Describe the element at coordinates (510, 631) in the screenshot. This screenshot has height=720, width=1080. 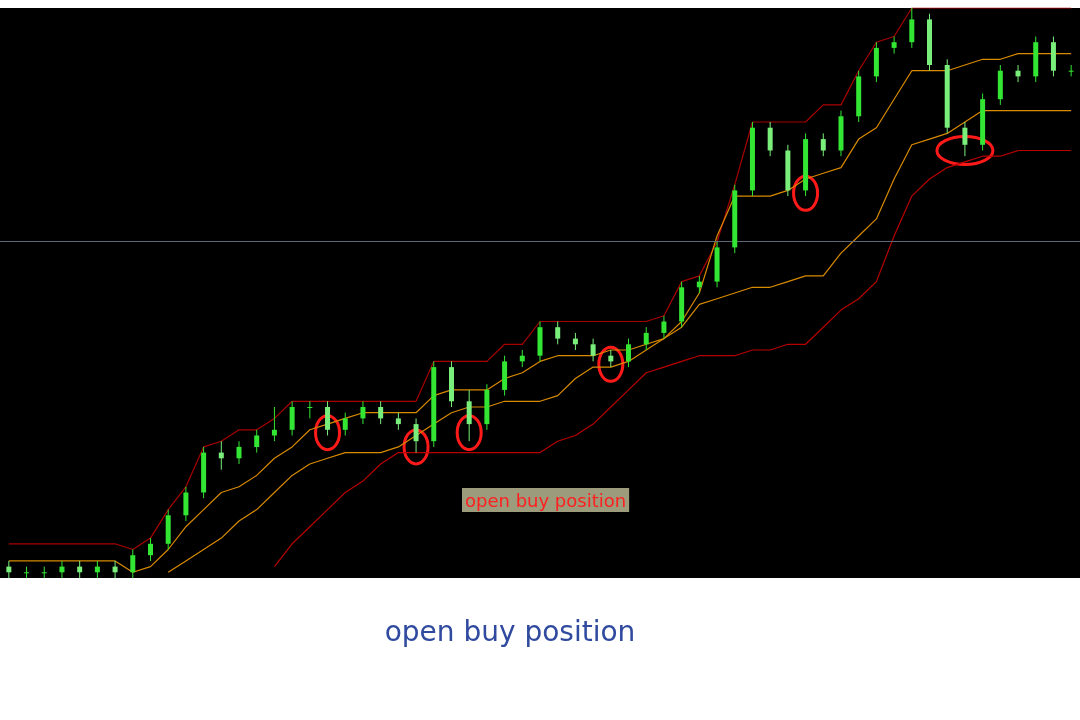
I see `text: open buy position` at that location.